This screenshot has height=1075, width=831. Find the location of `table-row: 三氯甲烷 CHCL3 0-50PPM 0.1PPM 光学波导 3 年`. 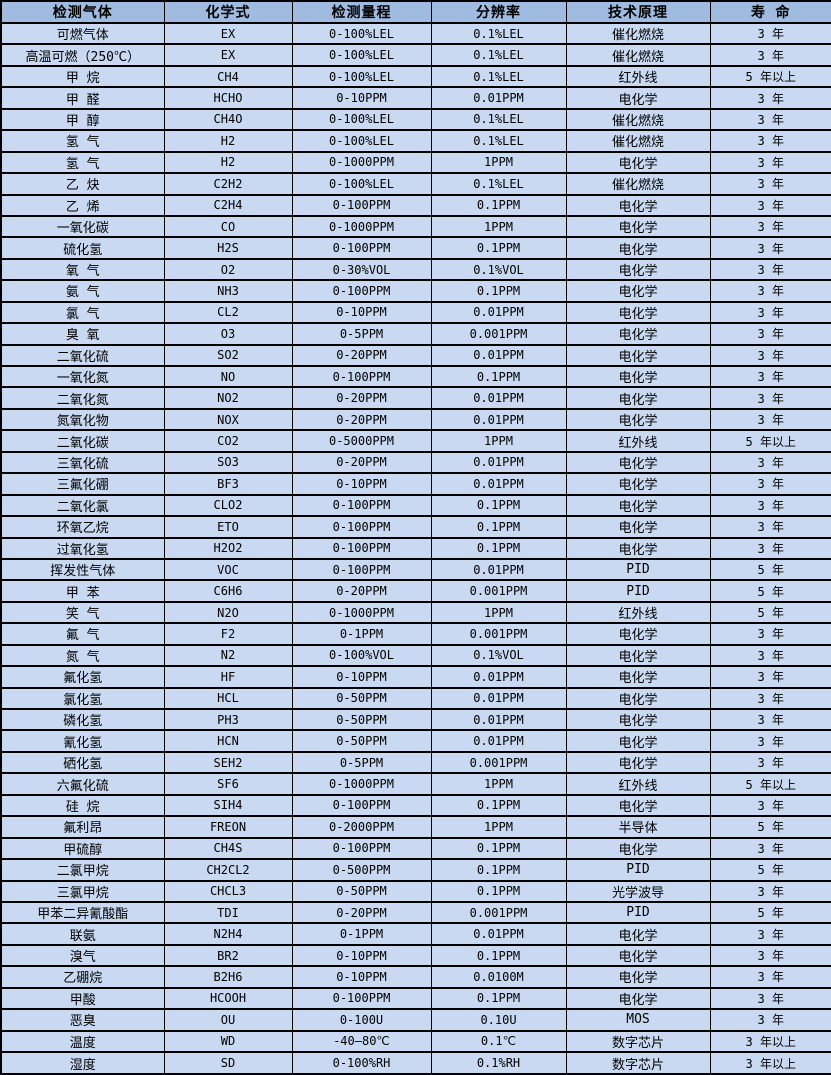

table-row: 三氯甲烷 CHCL3 0-50PPM 0.1PPM 光学波导 3 年 is located at coordinates (415, 891).